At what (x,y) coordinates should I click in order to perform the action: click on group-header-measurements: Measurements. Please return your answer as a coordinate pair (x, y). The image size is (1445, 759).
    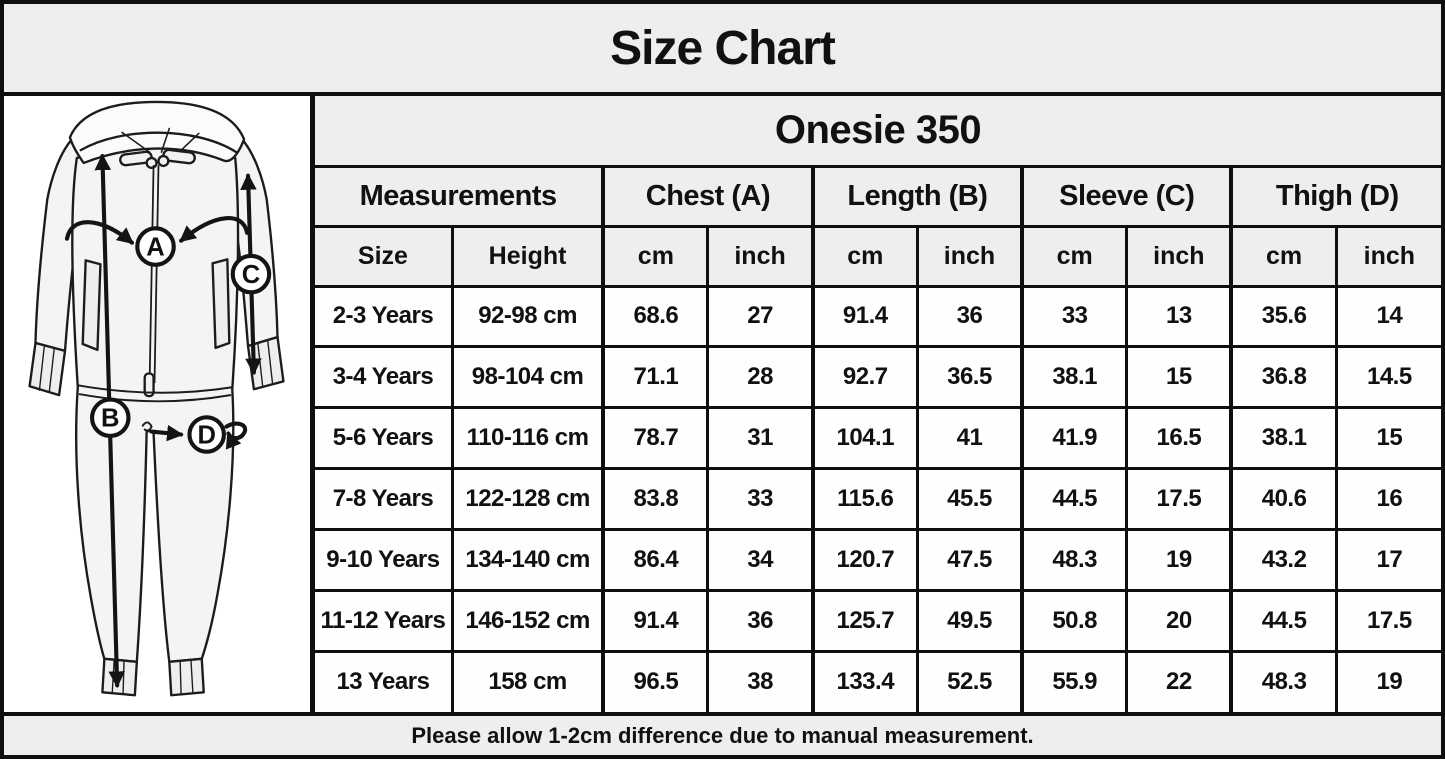
    Looking at the image, I should click on (460, 196).